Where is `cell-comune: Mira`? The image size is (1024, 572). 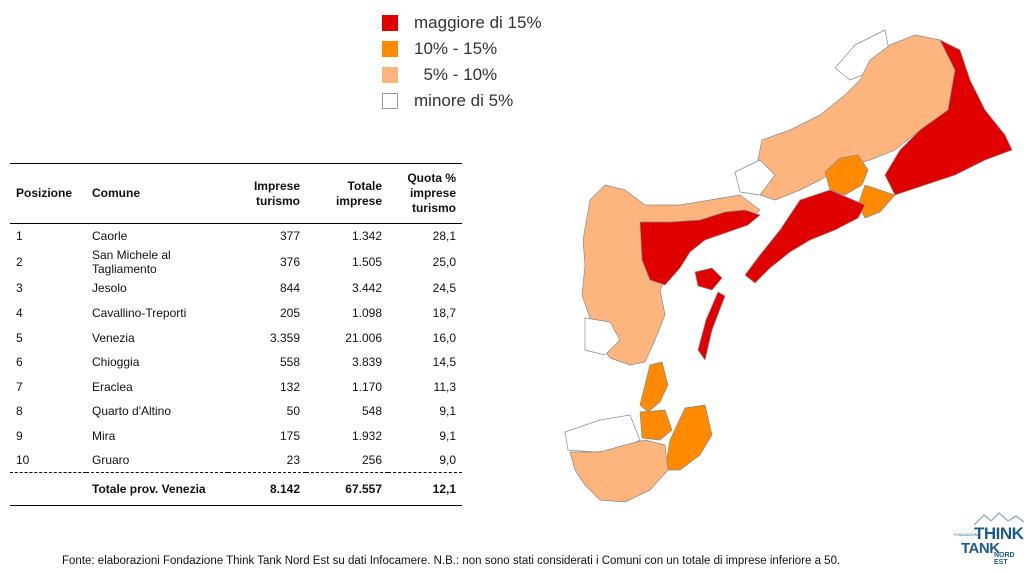 cell-comune: Mira is located at coordinates (104, 435).